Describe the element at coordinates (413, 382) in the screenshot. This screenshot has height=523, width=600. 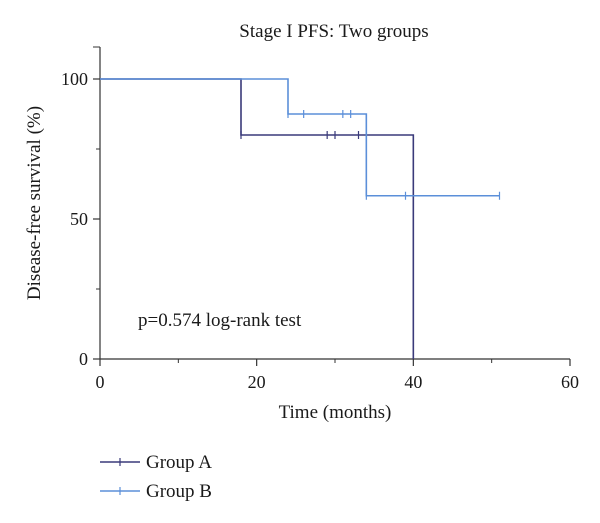
I see `x-tick-label: 40` at that location.